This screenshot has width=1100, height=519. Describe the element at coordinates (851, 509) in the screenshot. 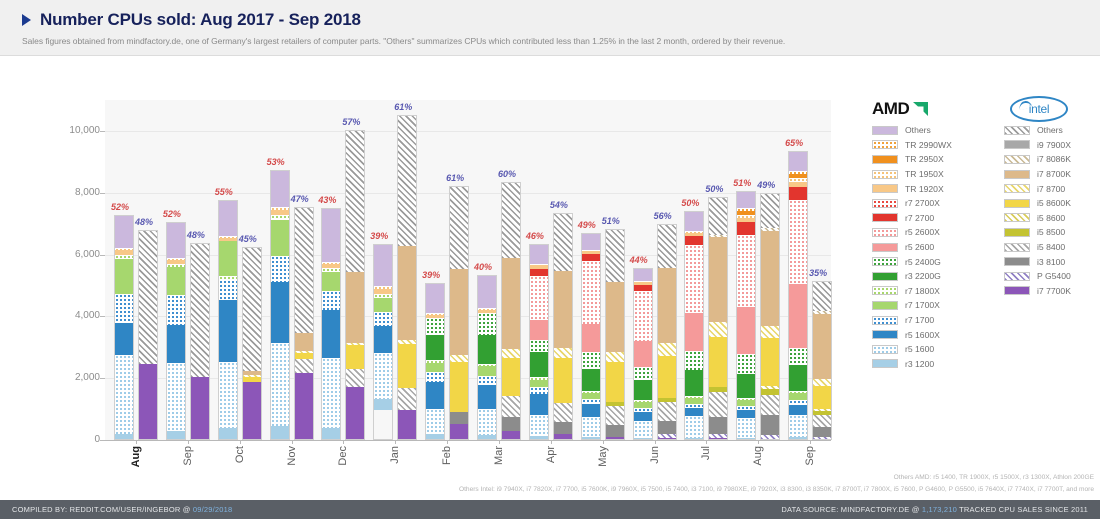

I see `footer-source-prefix: DATA SOURCE: MINDFACTORY.DE @` at that location.